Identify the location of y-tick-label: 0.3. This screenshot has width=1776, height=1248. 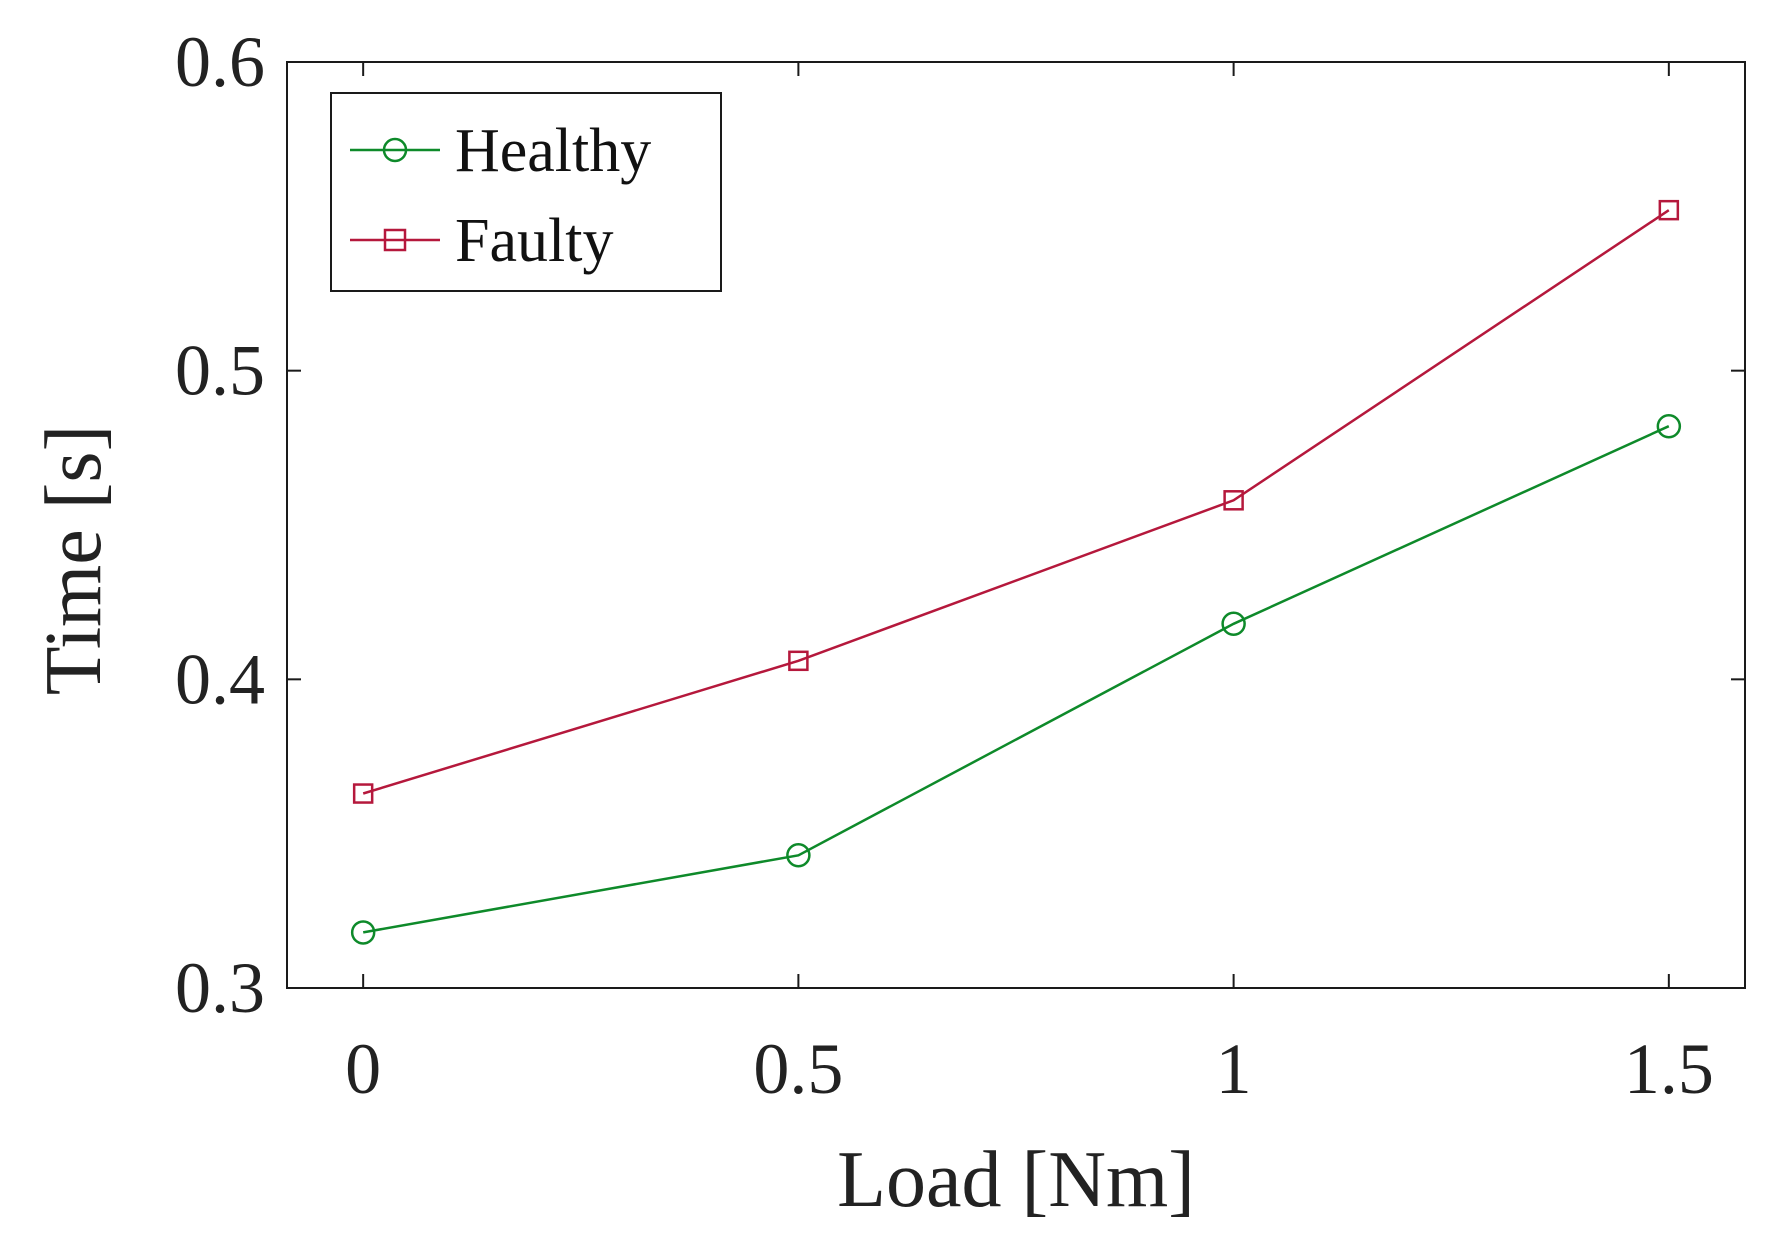
(220, 988).